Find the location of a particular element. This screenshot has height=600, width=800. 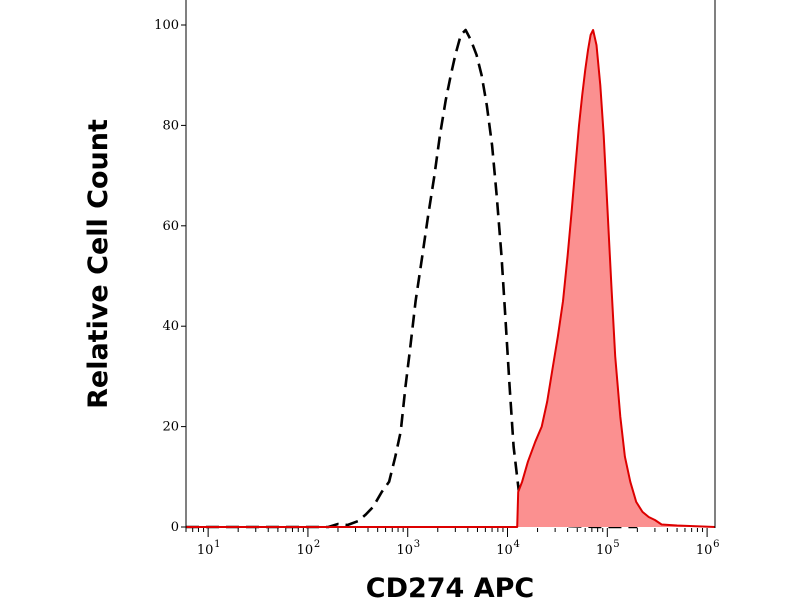

x-tick-label-5: 10 5 is located at coordinates (608, 548).